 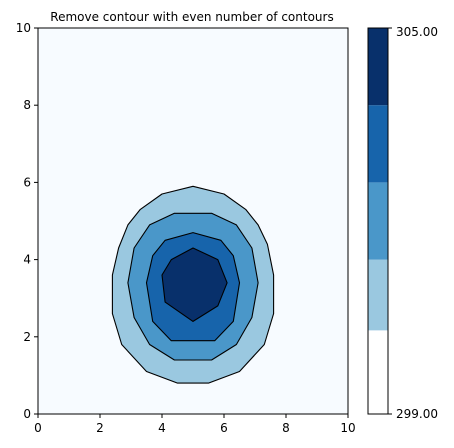 What do you see at coordinates (286, 428) in the screenshot?
I see `x-tick-label: 8` at bounding box center [286, 428].